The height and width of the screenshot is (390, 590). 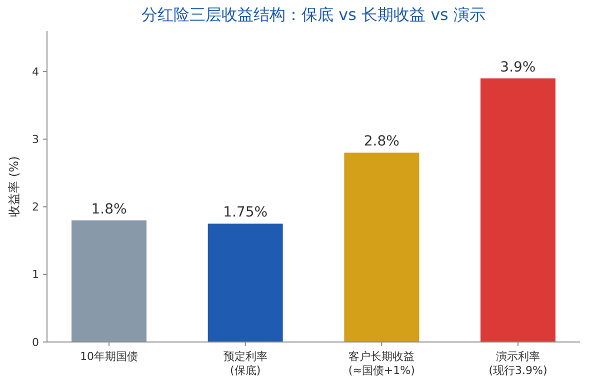 I want to click on y-axis-title: 收益率 (%), so click(x=14, y=186).